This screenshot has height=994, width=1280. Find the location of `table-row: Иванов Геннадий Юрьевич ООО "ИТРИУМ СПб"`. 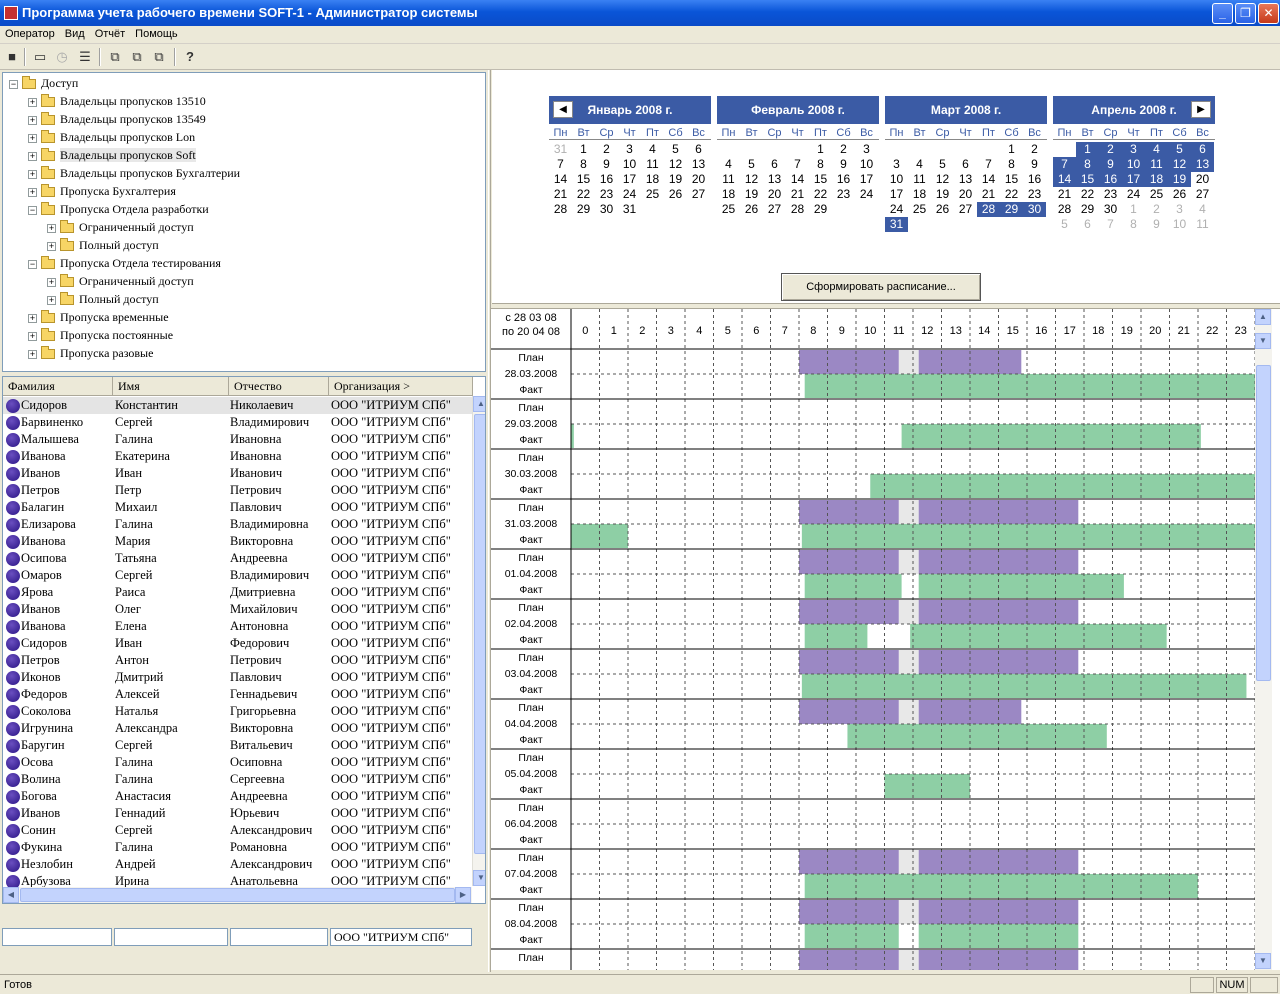

table-row: Иванов Геннадий Юрьевич ООО "ИТРИУМ СПб" is located at coordinates (238, 813).